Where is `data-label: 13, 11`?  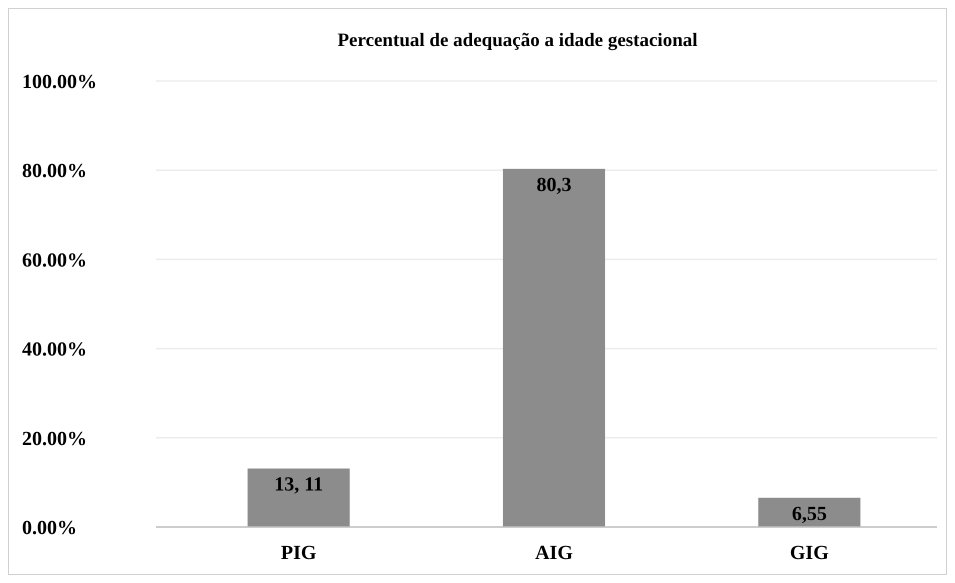
data-label: 13, 11 is located at coordinates (299, 485).